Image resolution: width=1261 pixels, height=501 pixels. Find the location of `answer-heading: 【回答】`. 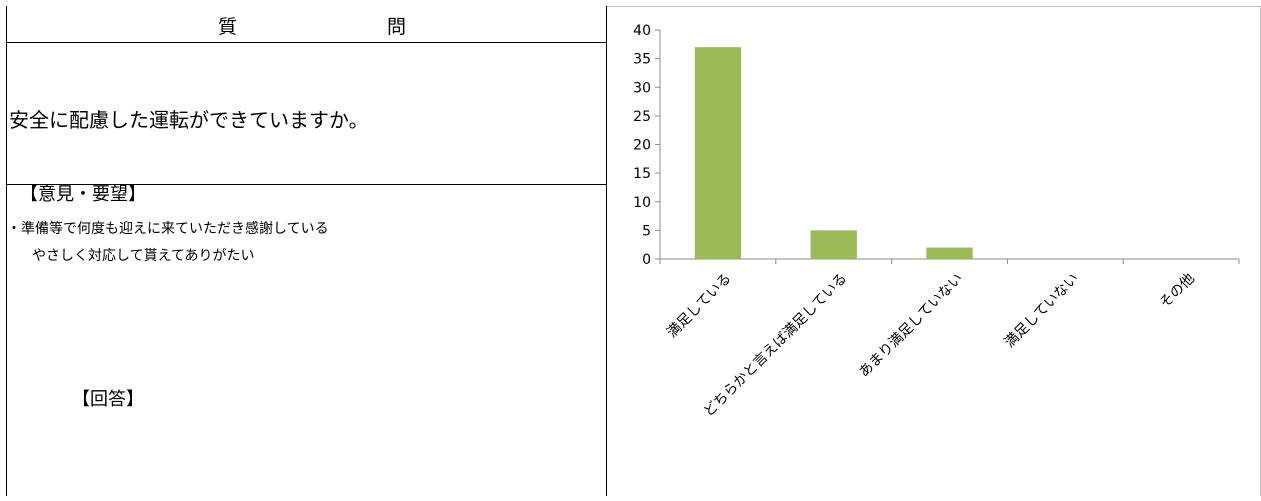

answer-heading: 【回答】 is located at coordinates (108, 399).